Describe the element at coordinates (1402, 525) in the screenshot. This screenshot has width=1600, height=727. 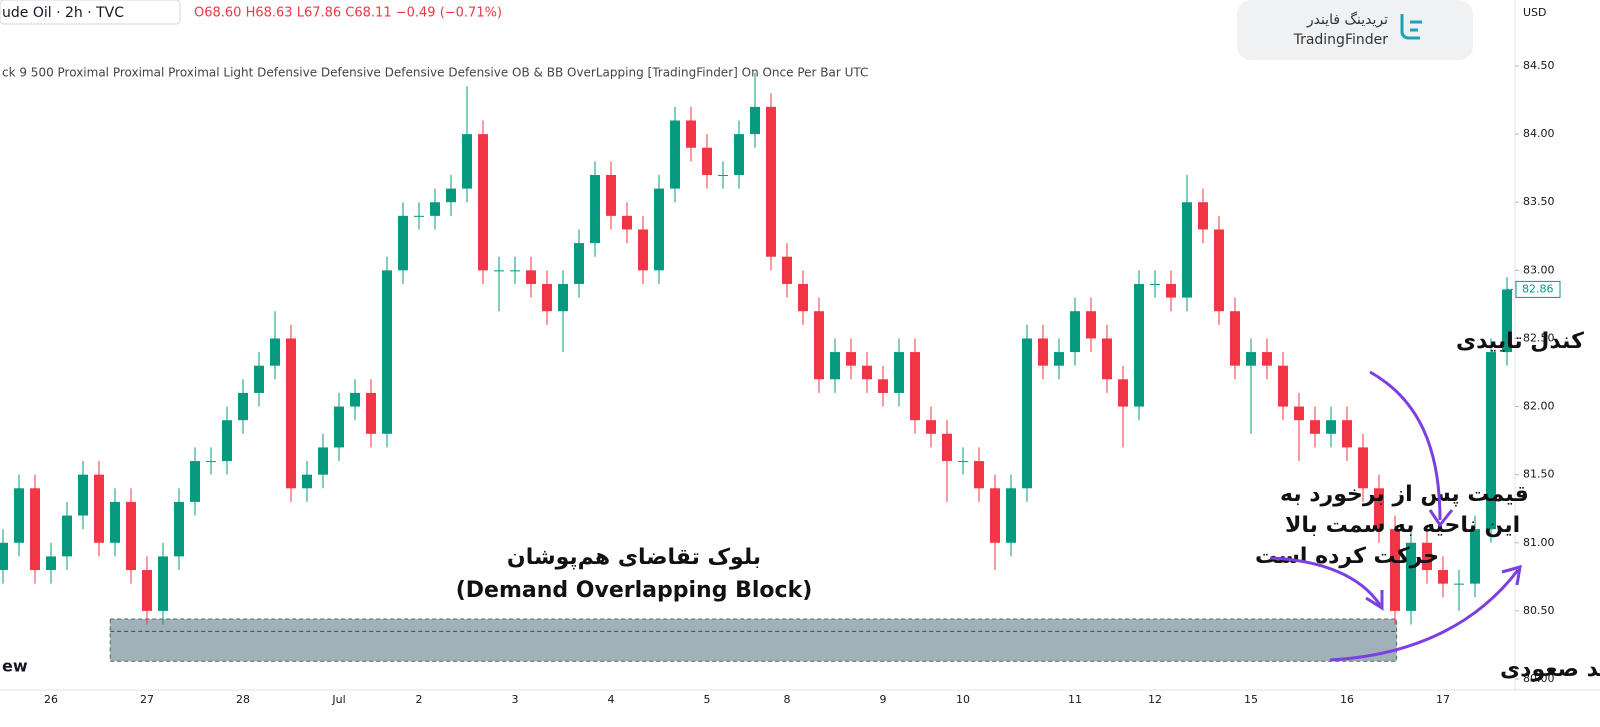
I see `annotation: این ناحیه به سمت بالا` at that location.